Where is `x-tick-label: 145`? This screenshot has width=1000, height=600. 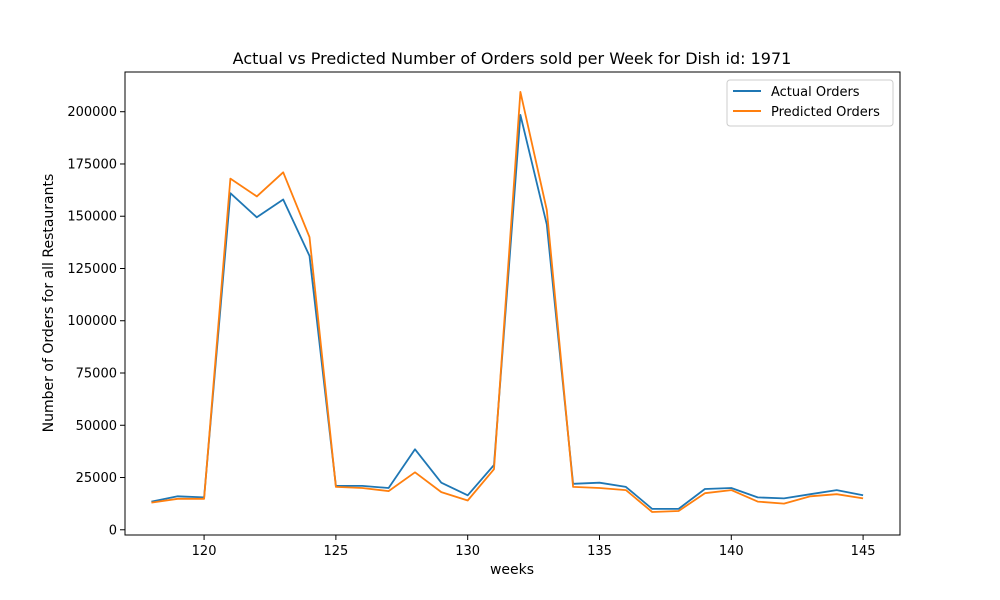 x-tick-label: 145 is located at coordinates (863, 551).